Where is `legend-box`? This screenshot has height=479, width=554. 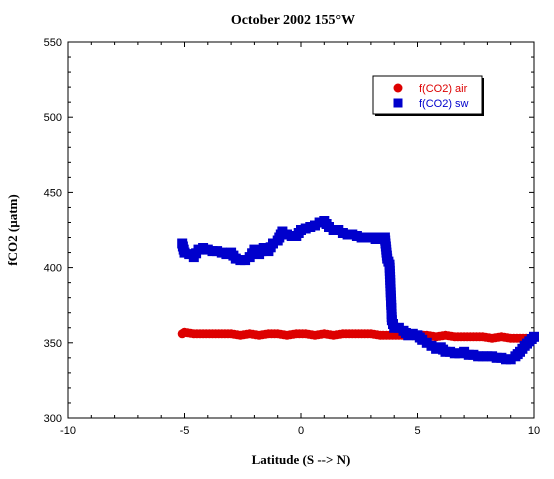 legend-box is located at coordinates (427, 95).